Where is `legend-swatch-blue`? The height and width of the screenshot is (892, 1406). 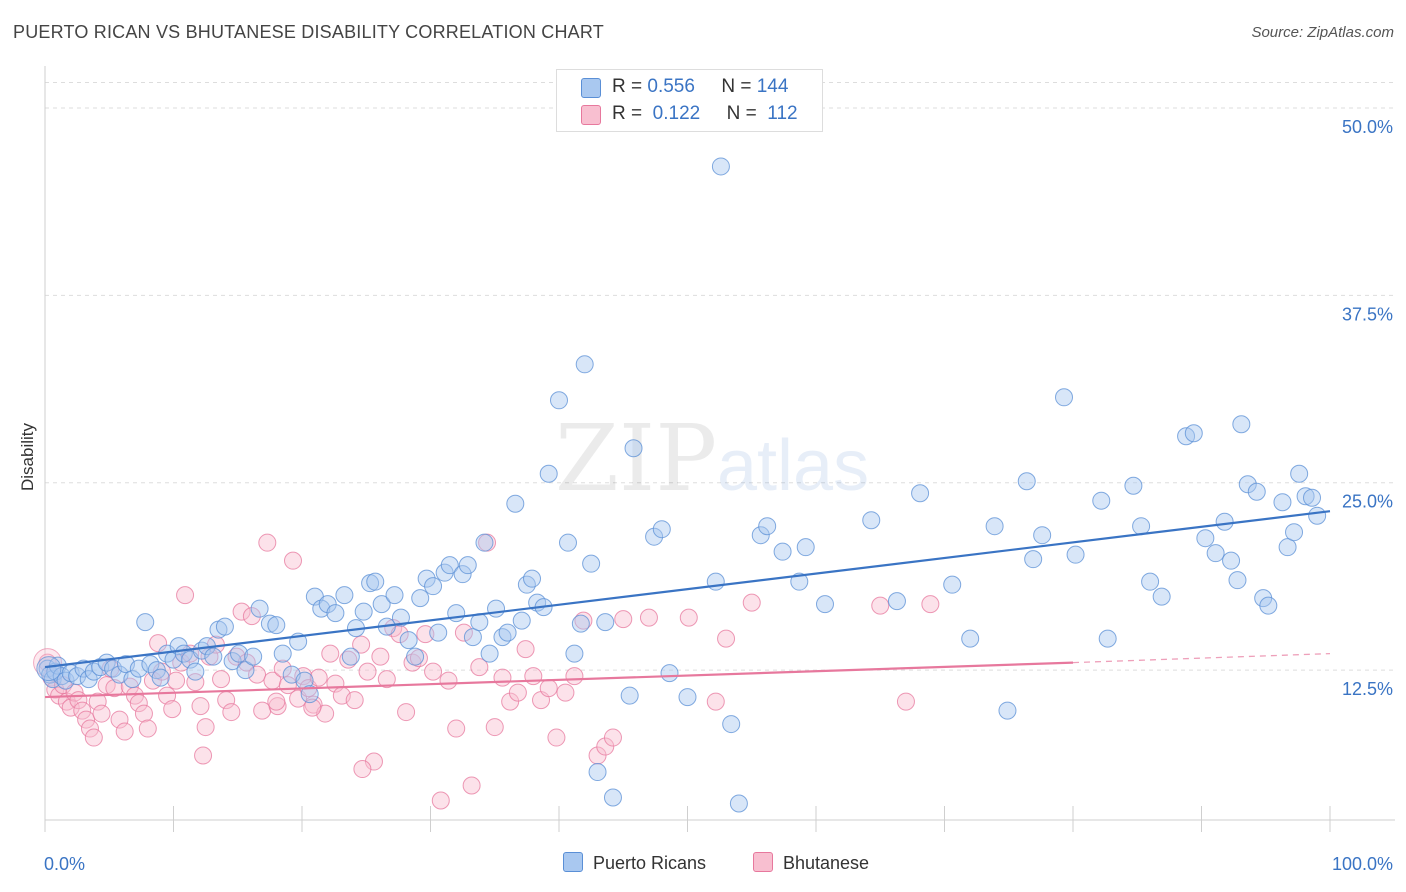
legend-swatch-blue is located at coordinates (591, 88).